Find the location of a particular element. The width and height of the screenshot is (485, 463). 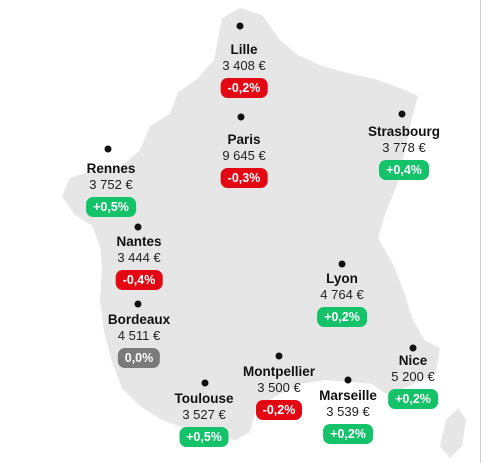

city-dot-nantes is located at coordinates (138, 227).